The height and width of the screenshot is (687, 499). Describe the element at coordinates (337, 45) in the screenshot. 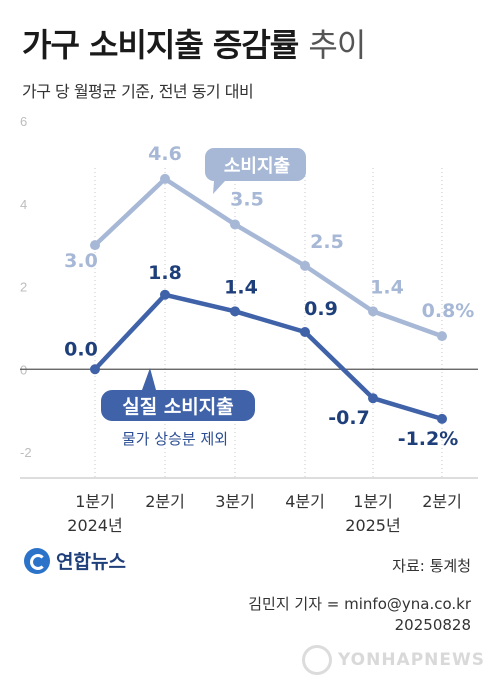

I see `title-light: 추이` at that location.